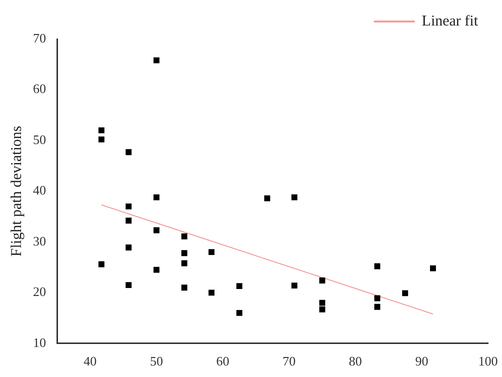 This screenshot has height=377, width=502. What do you see at coordinates (39, 342) in the screenshot?
I see `y-tick-label: 10` at bounding box center [39, 342].